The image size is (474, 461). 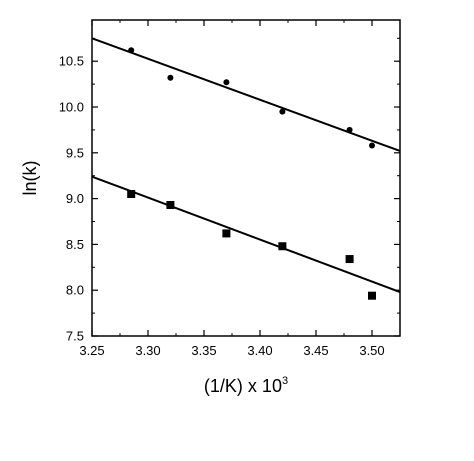 I want to click on y-tick-labels: 7.5 8.0 8.5 9.0 9.5 10.0 10.5, so click(x=71, y=199).